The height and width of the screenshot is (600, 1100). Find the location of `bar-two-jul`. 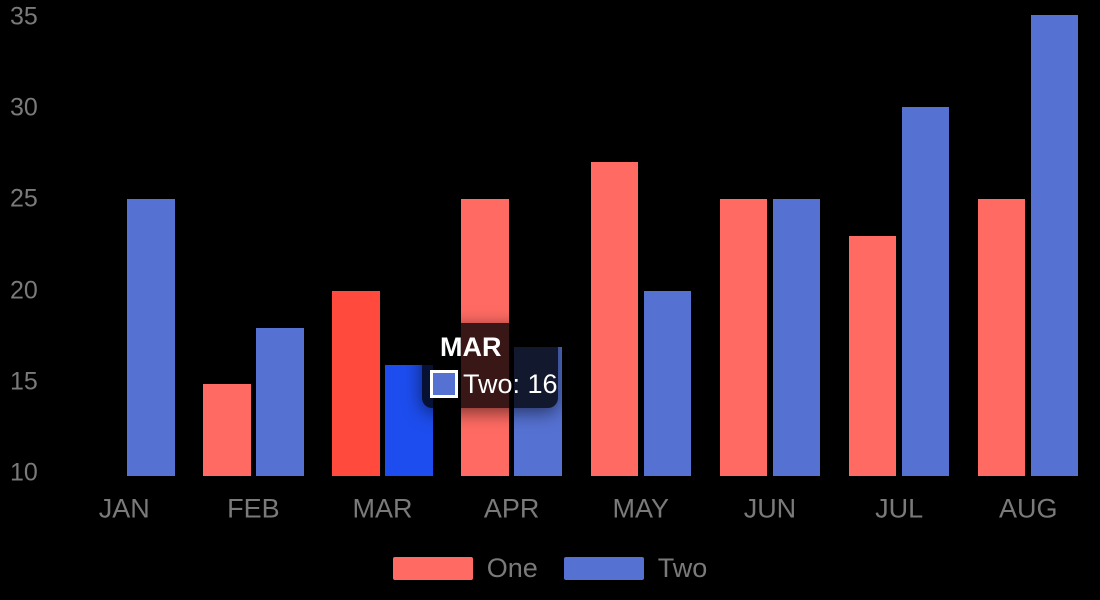

bar-two-jul is located at coordinates (925, 291).